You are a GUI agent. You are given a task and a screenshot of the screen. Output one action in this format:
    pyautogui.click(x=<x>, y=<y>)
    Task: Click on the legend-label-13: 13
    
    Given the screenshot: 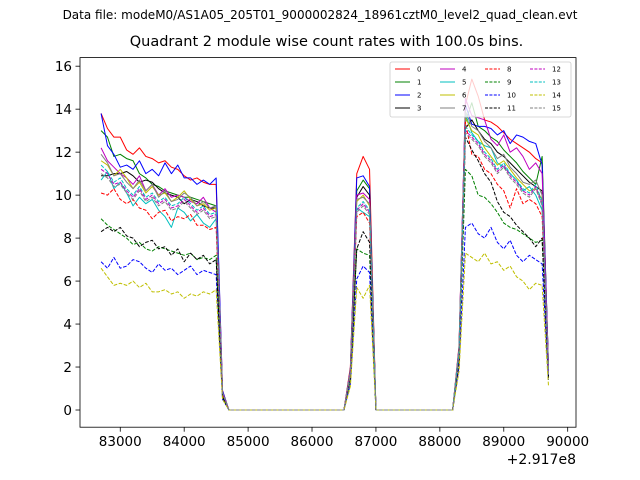 What is the action you would take?
    pyautogui.click(x=556, y=83)
    